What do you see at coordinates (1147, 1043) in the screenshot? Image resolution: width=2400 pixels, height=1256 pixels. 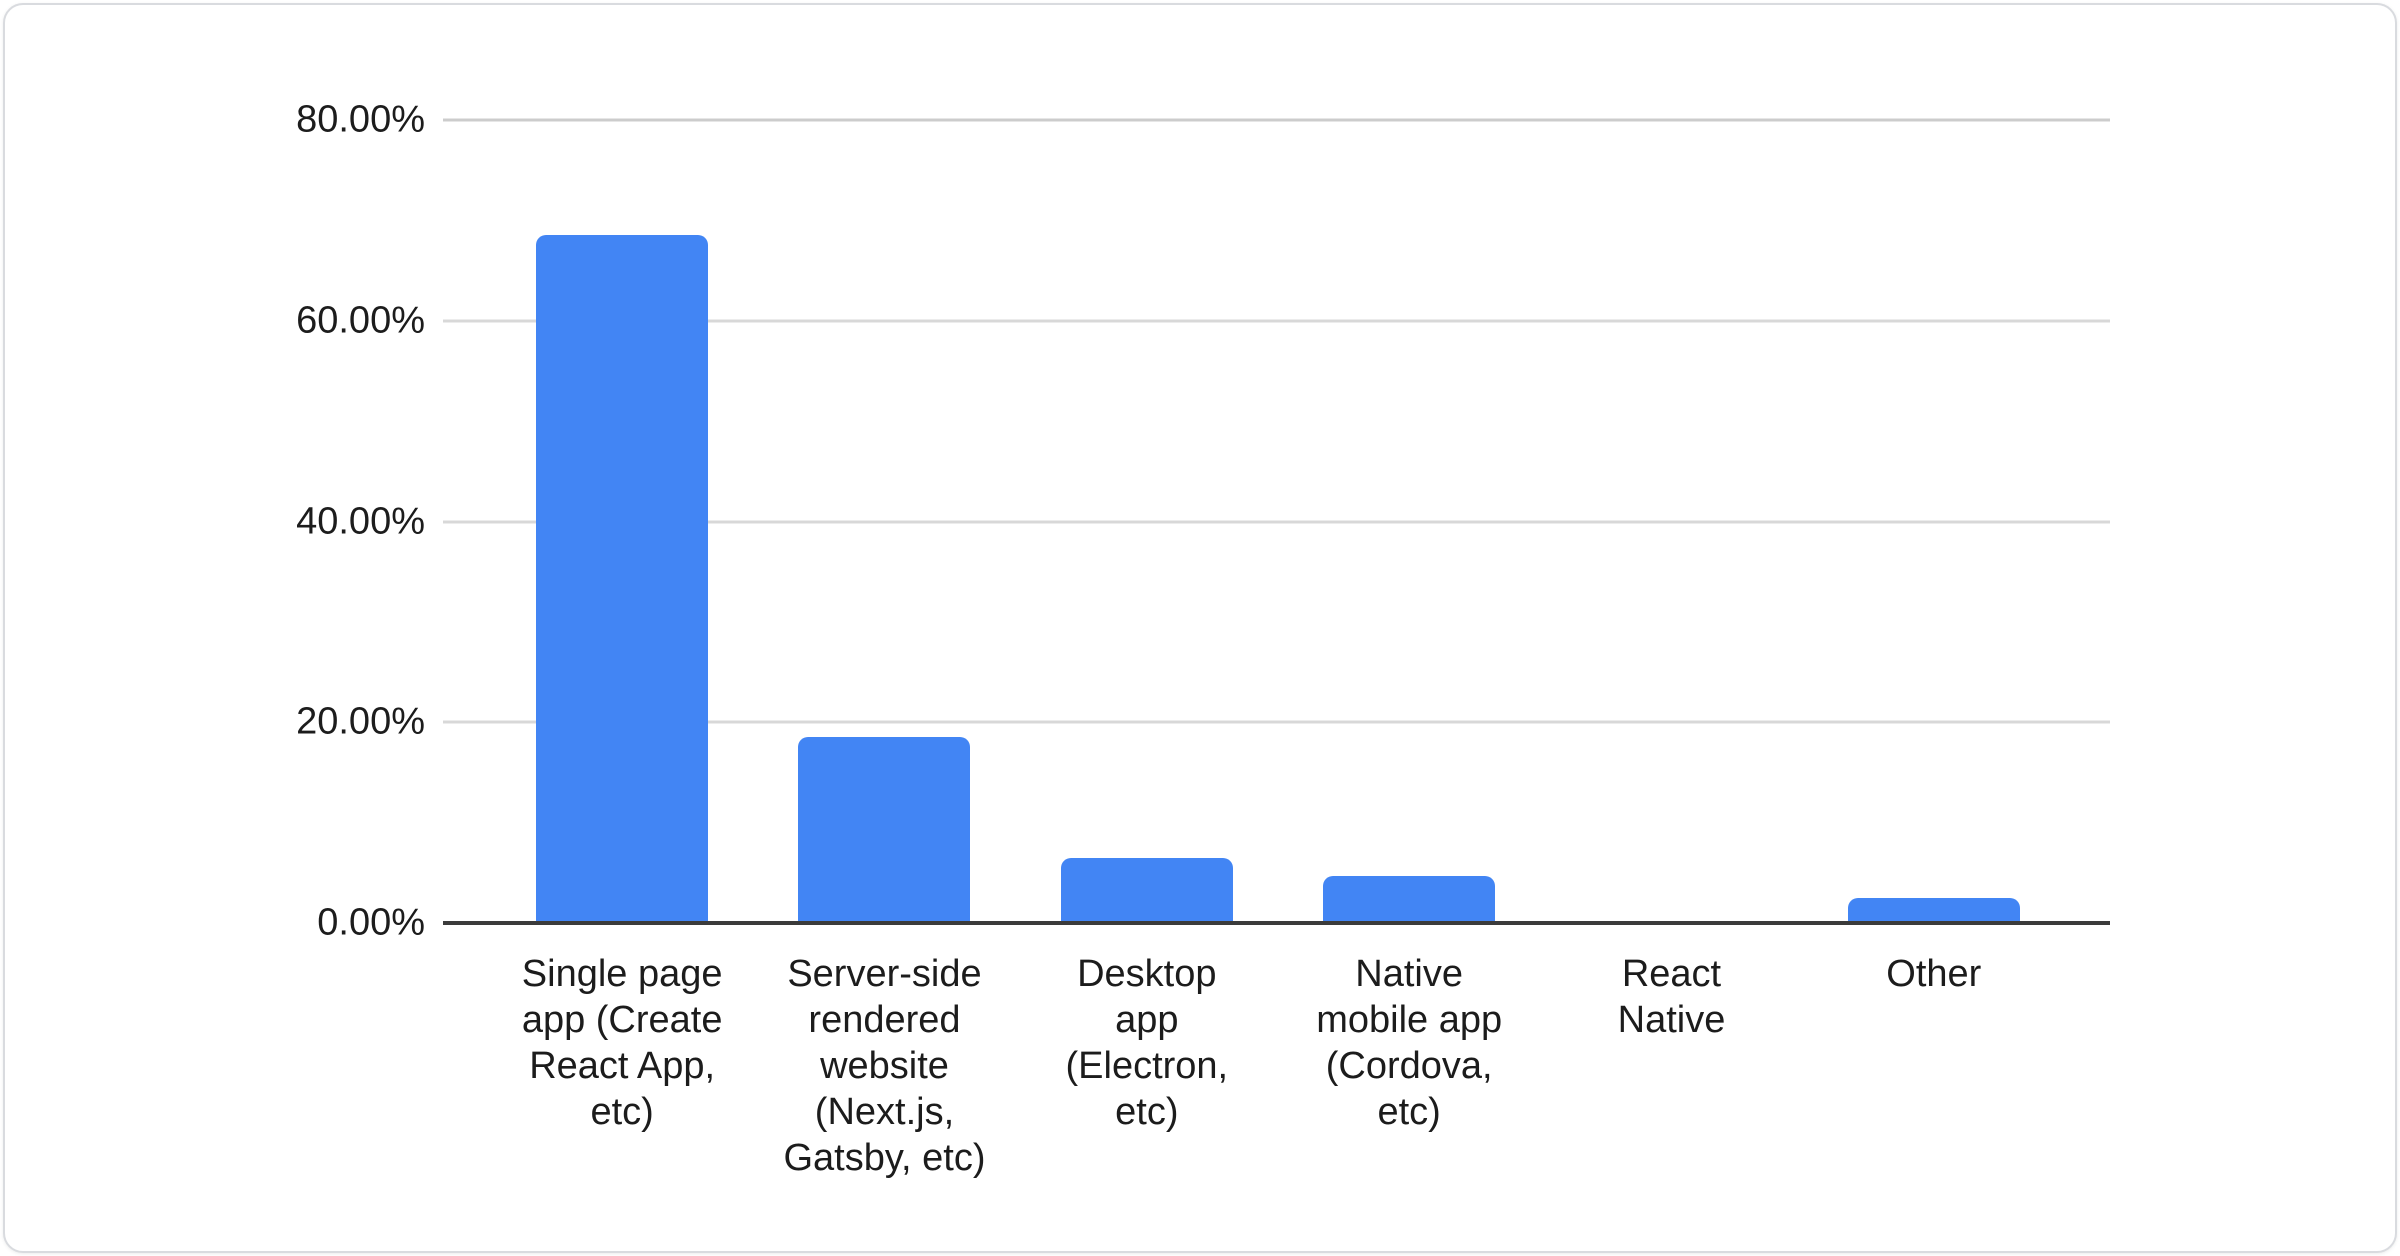 I see `x-axis-label-desktop-app-electron-etc: Desktop app (Electron, etc)` at bounding box center [1147, 1043].